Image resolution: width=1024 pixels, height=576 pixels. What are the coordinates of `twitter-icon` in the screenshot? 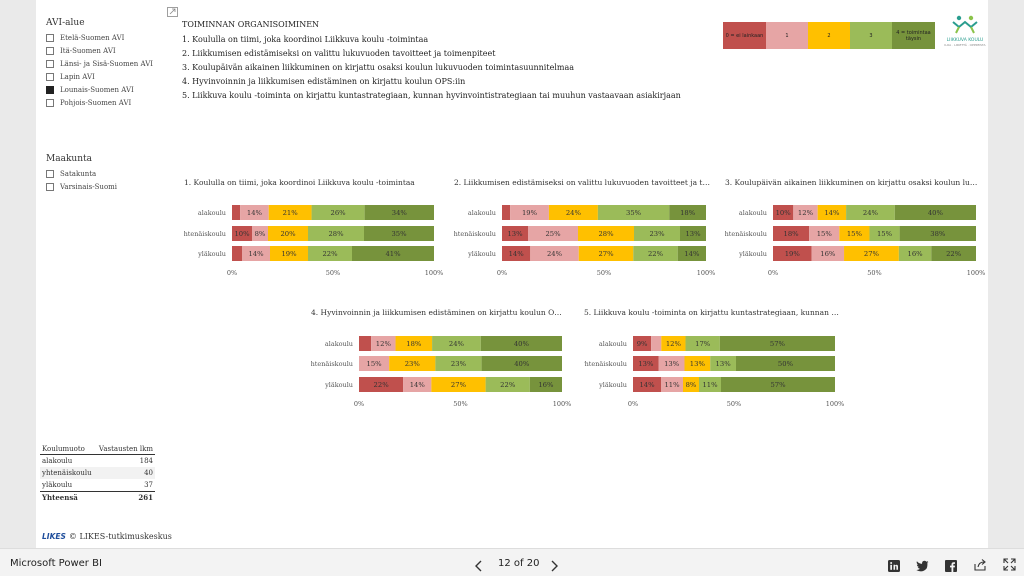 It's located at (922, 564).